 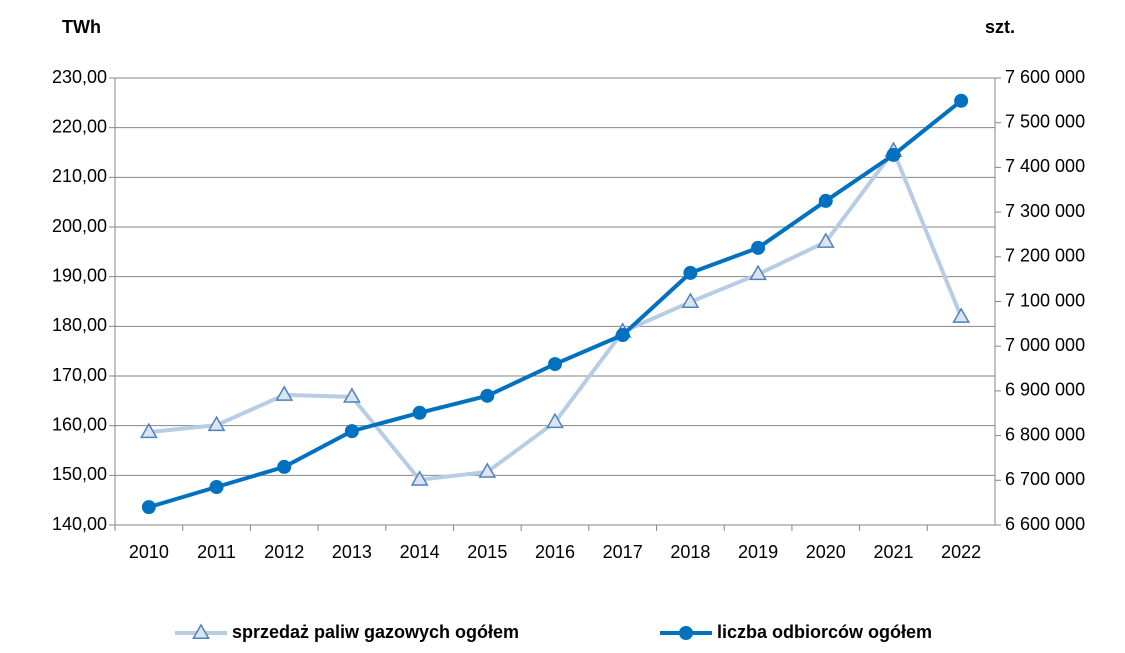 What do you see at coordinates (216, 552) in the screenshot?
I see `x-tick-label: 2011` at bounding box center [216, 552].